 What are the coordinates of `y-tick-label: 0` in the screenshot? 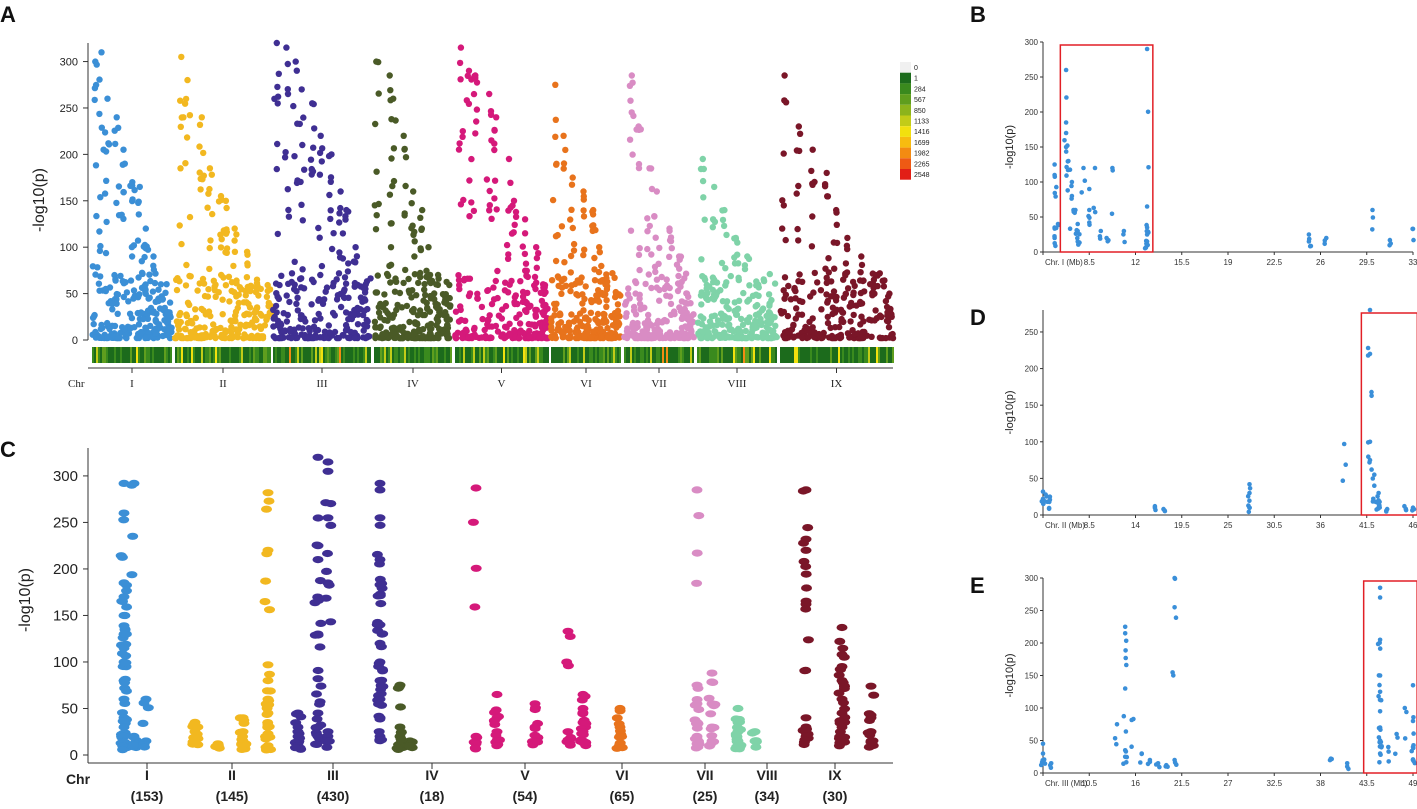 It's located at (1036, 515).